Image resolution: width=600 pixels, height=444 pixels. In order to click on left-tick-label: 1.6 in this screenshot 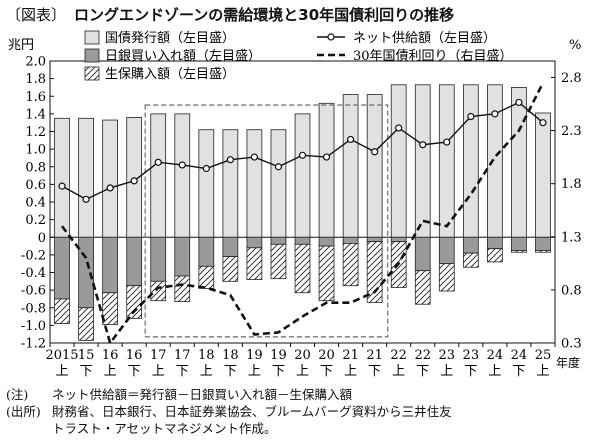, I will do `click(35, 97)`.